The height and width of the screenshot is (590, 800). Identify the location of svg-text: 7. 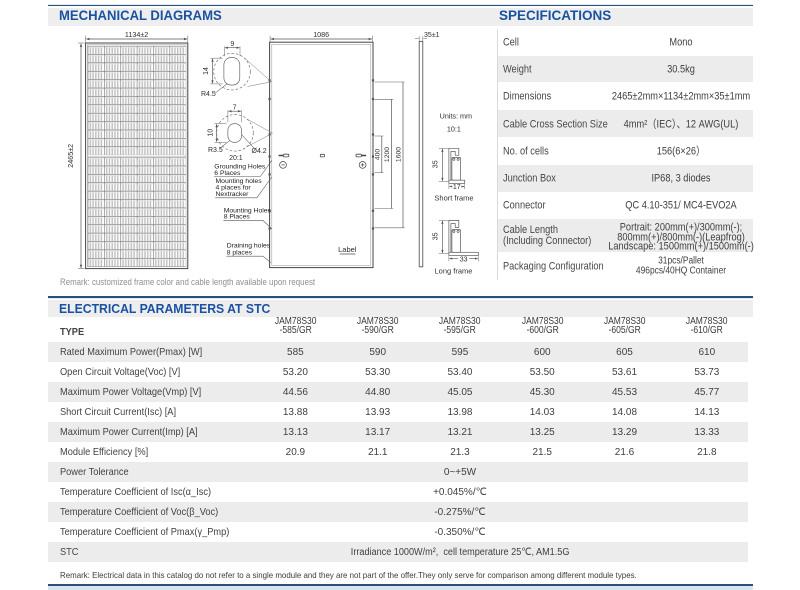
(235, 107).